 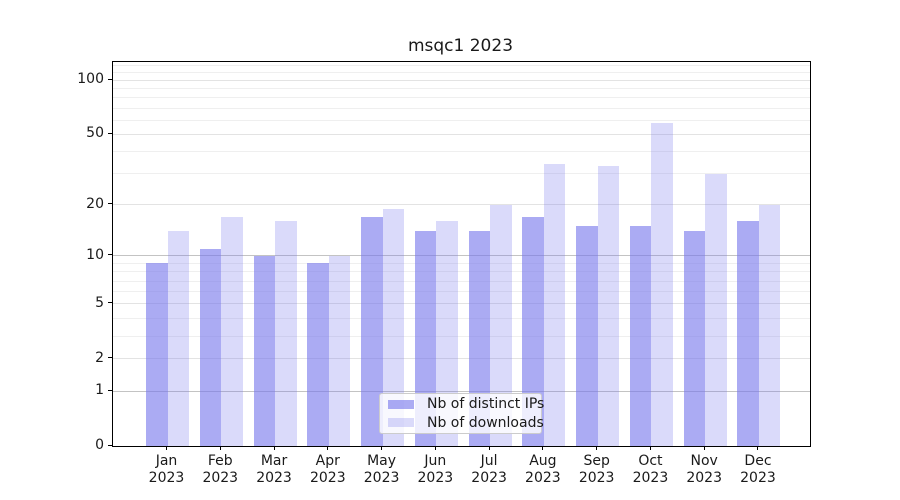 I want to click on bar-jun-distinct-ips, so click(x=425, y=338).